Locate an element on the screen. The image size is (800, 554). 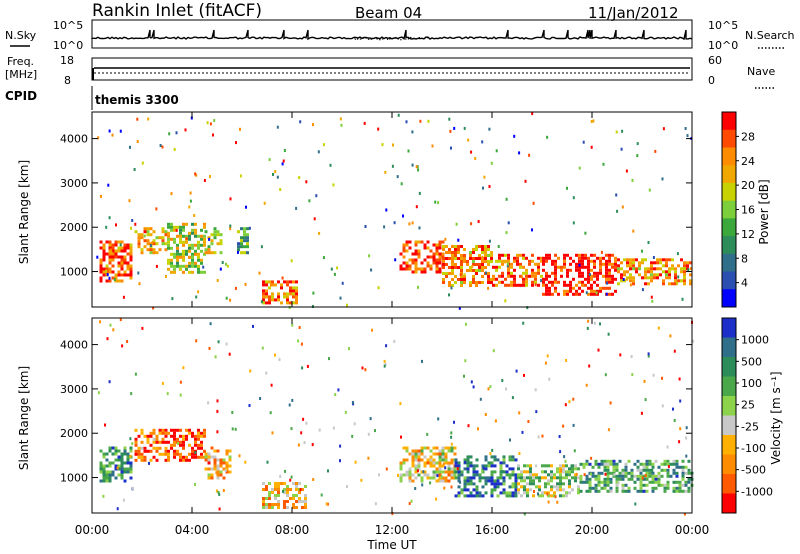
y-tick-label: 3000 is located at coordinates (74, 183).